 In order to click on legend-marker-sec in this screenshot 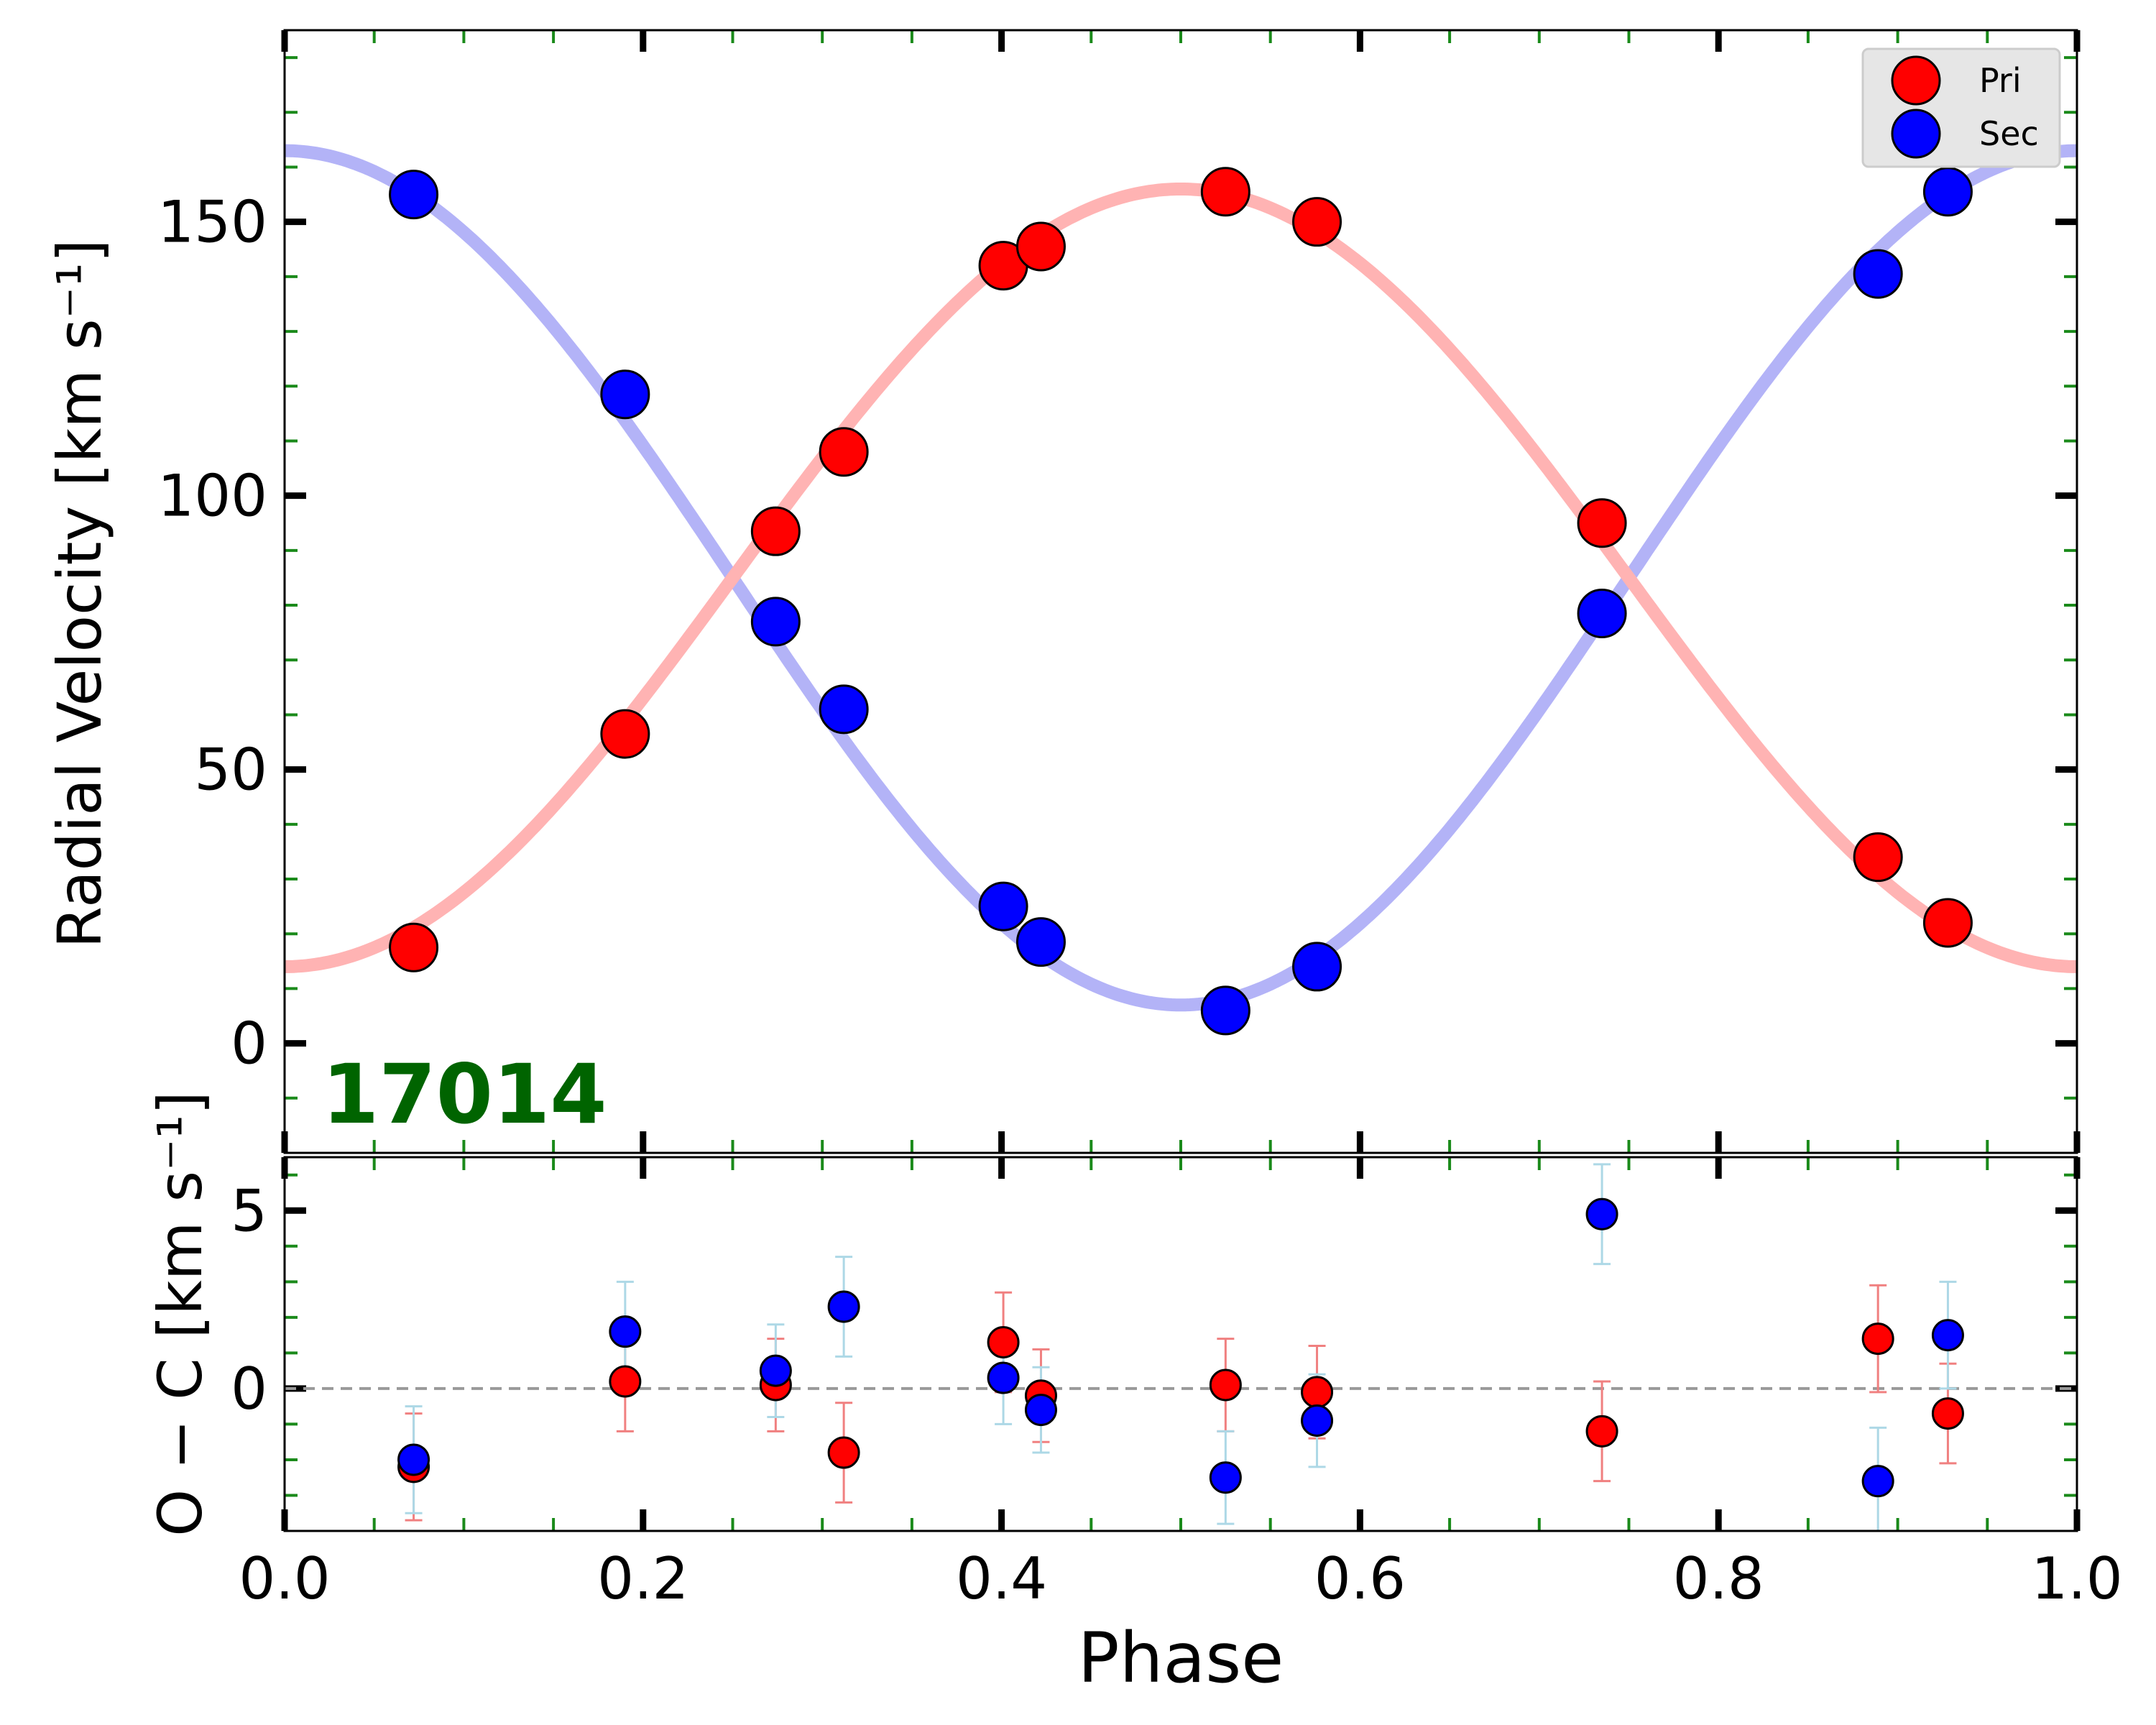, I will do `click(1916, 134)`.